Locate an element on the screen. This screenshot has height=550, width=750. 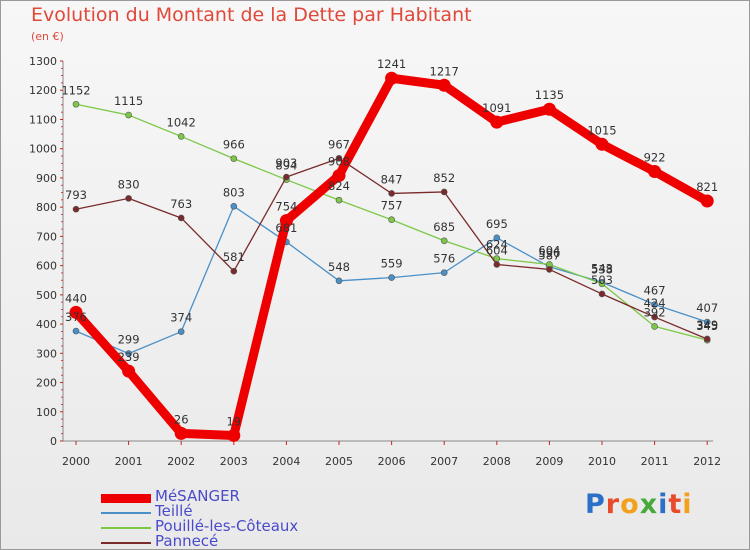
logo-letter: t is located at coordinates (675, 504).